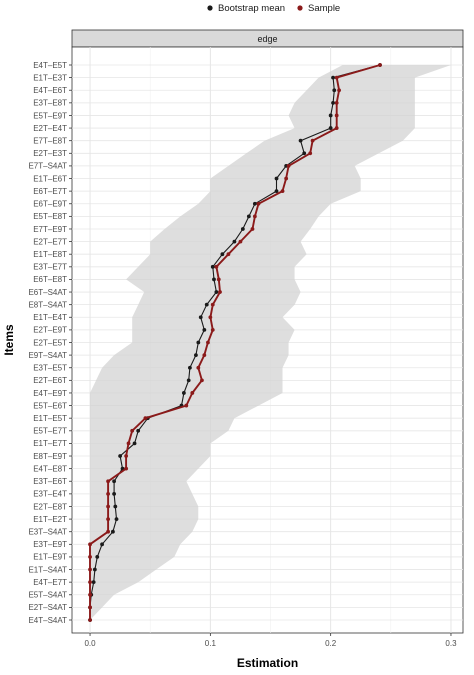 The height and width of the screenshot is (675, 474). I want to click on y-tick-label: E1T–E6T, so click(50, 178).